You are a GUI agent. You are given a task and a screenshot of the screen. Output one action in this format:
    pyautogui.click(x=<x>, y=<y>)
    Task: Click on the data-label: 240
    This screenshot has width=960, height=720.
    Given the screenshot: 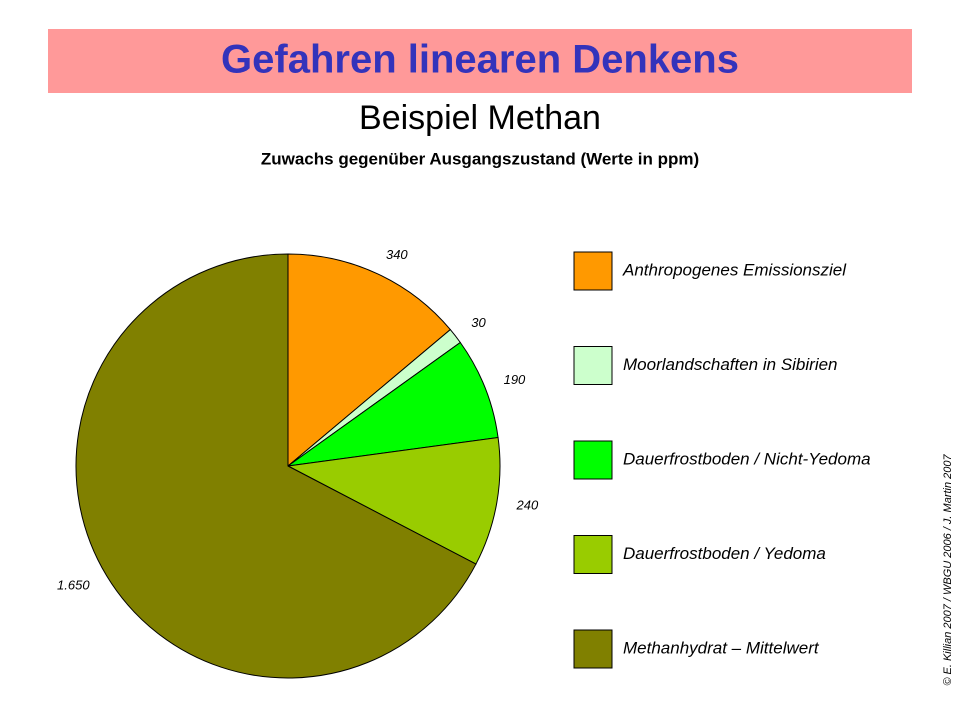 What is the action you would take?
    pyautogui.click(x=527, y=504)
    